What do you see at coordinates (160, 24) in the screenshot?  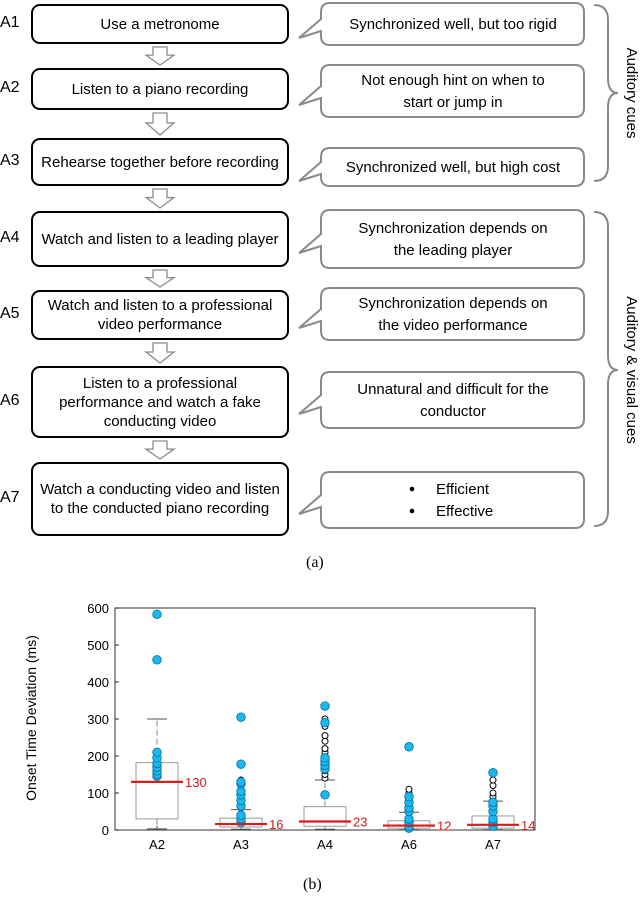 I see `step-box-a1: Use a metronome` at bounding box center [160, 24].